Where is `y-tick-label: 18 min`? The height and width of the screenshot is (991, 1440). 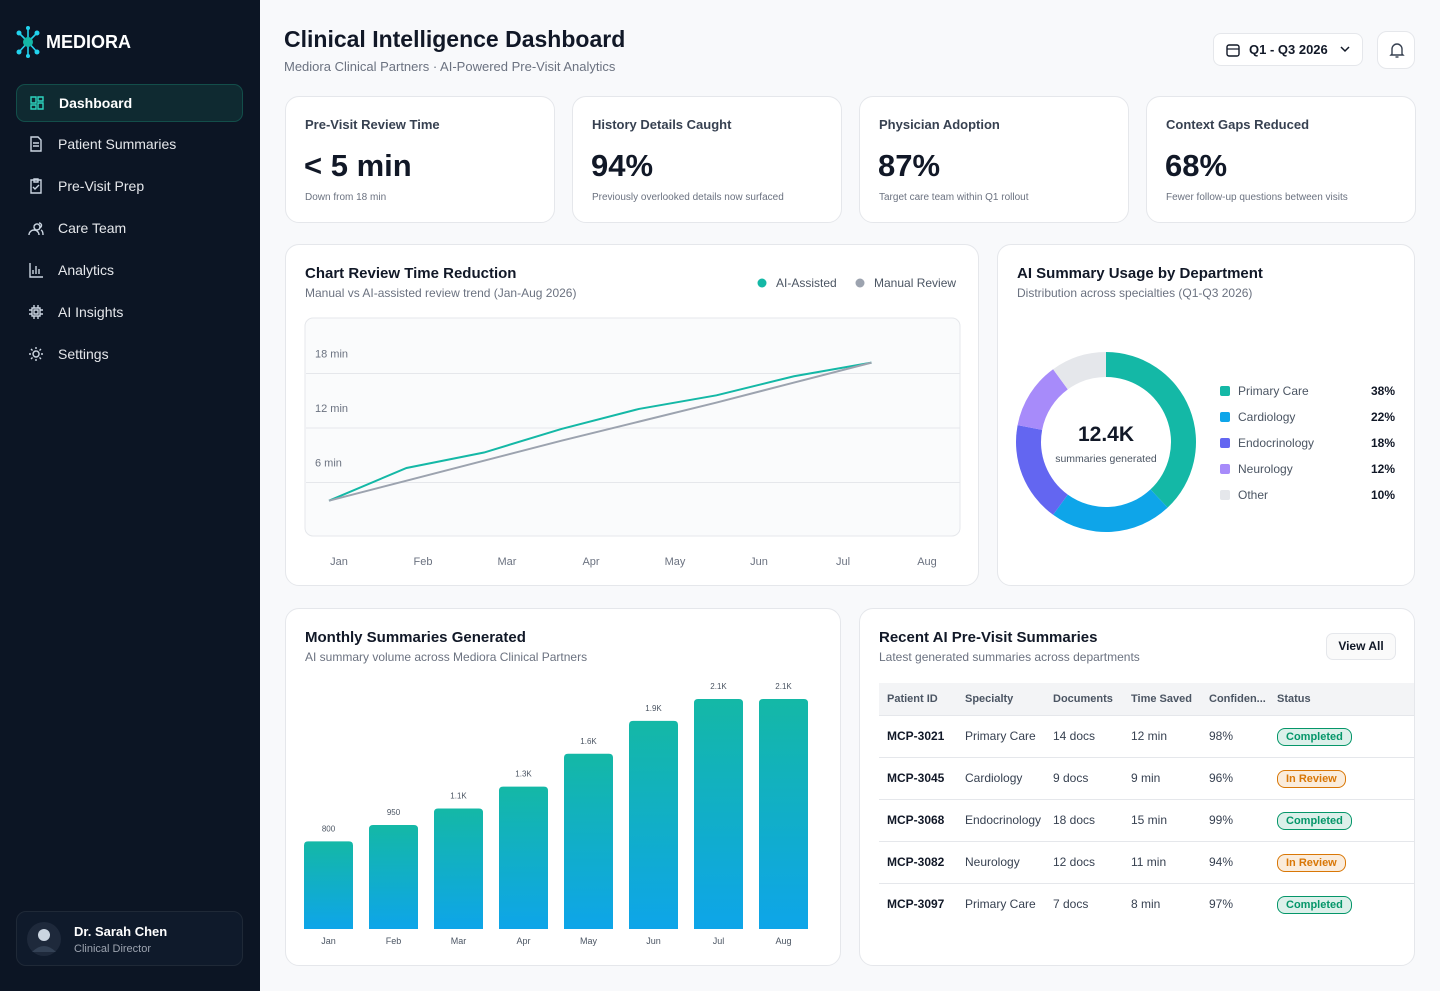 y-tick-label: 18 min is located at coordinates (331, 355).